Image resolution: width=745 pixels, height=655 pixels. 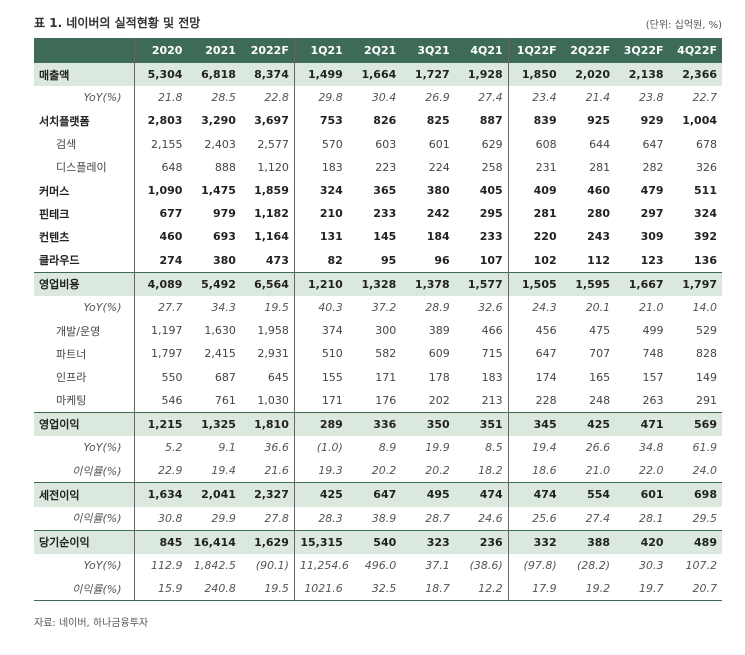 I want to click on cell: 28.1, so click(x=651, y=518).